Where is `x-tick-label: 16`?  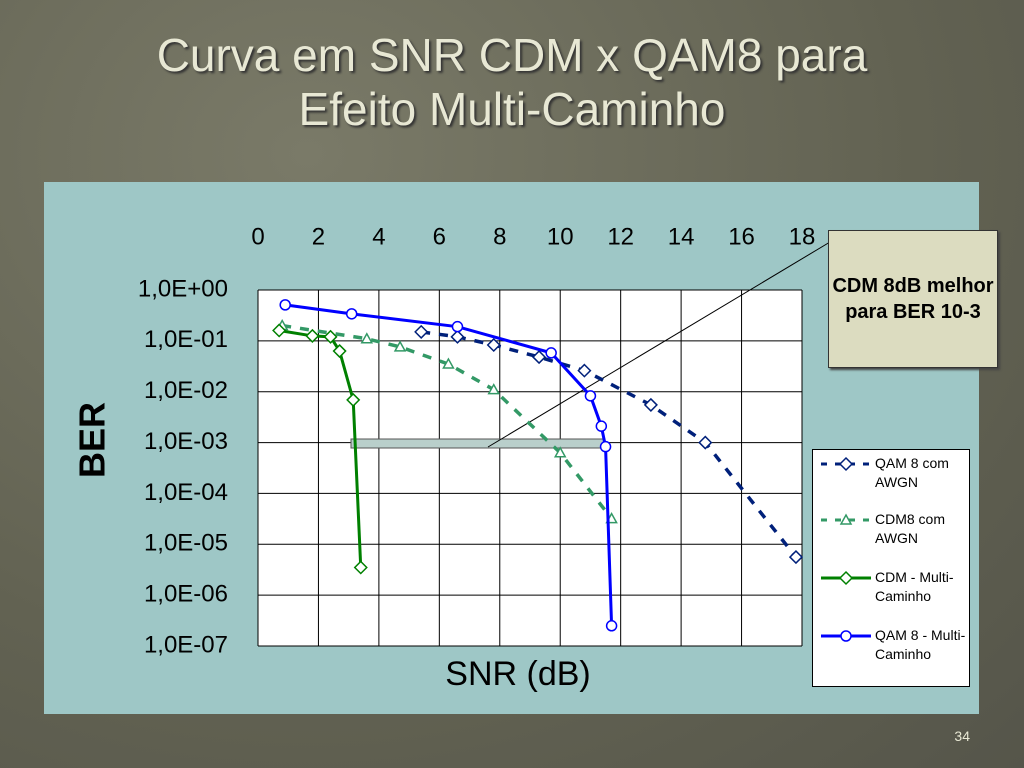
x-tick-label: 16 is located at coordinates (741, 236).